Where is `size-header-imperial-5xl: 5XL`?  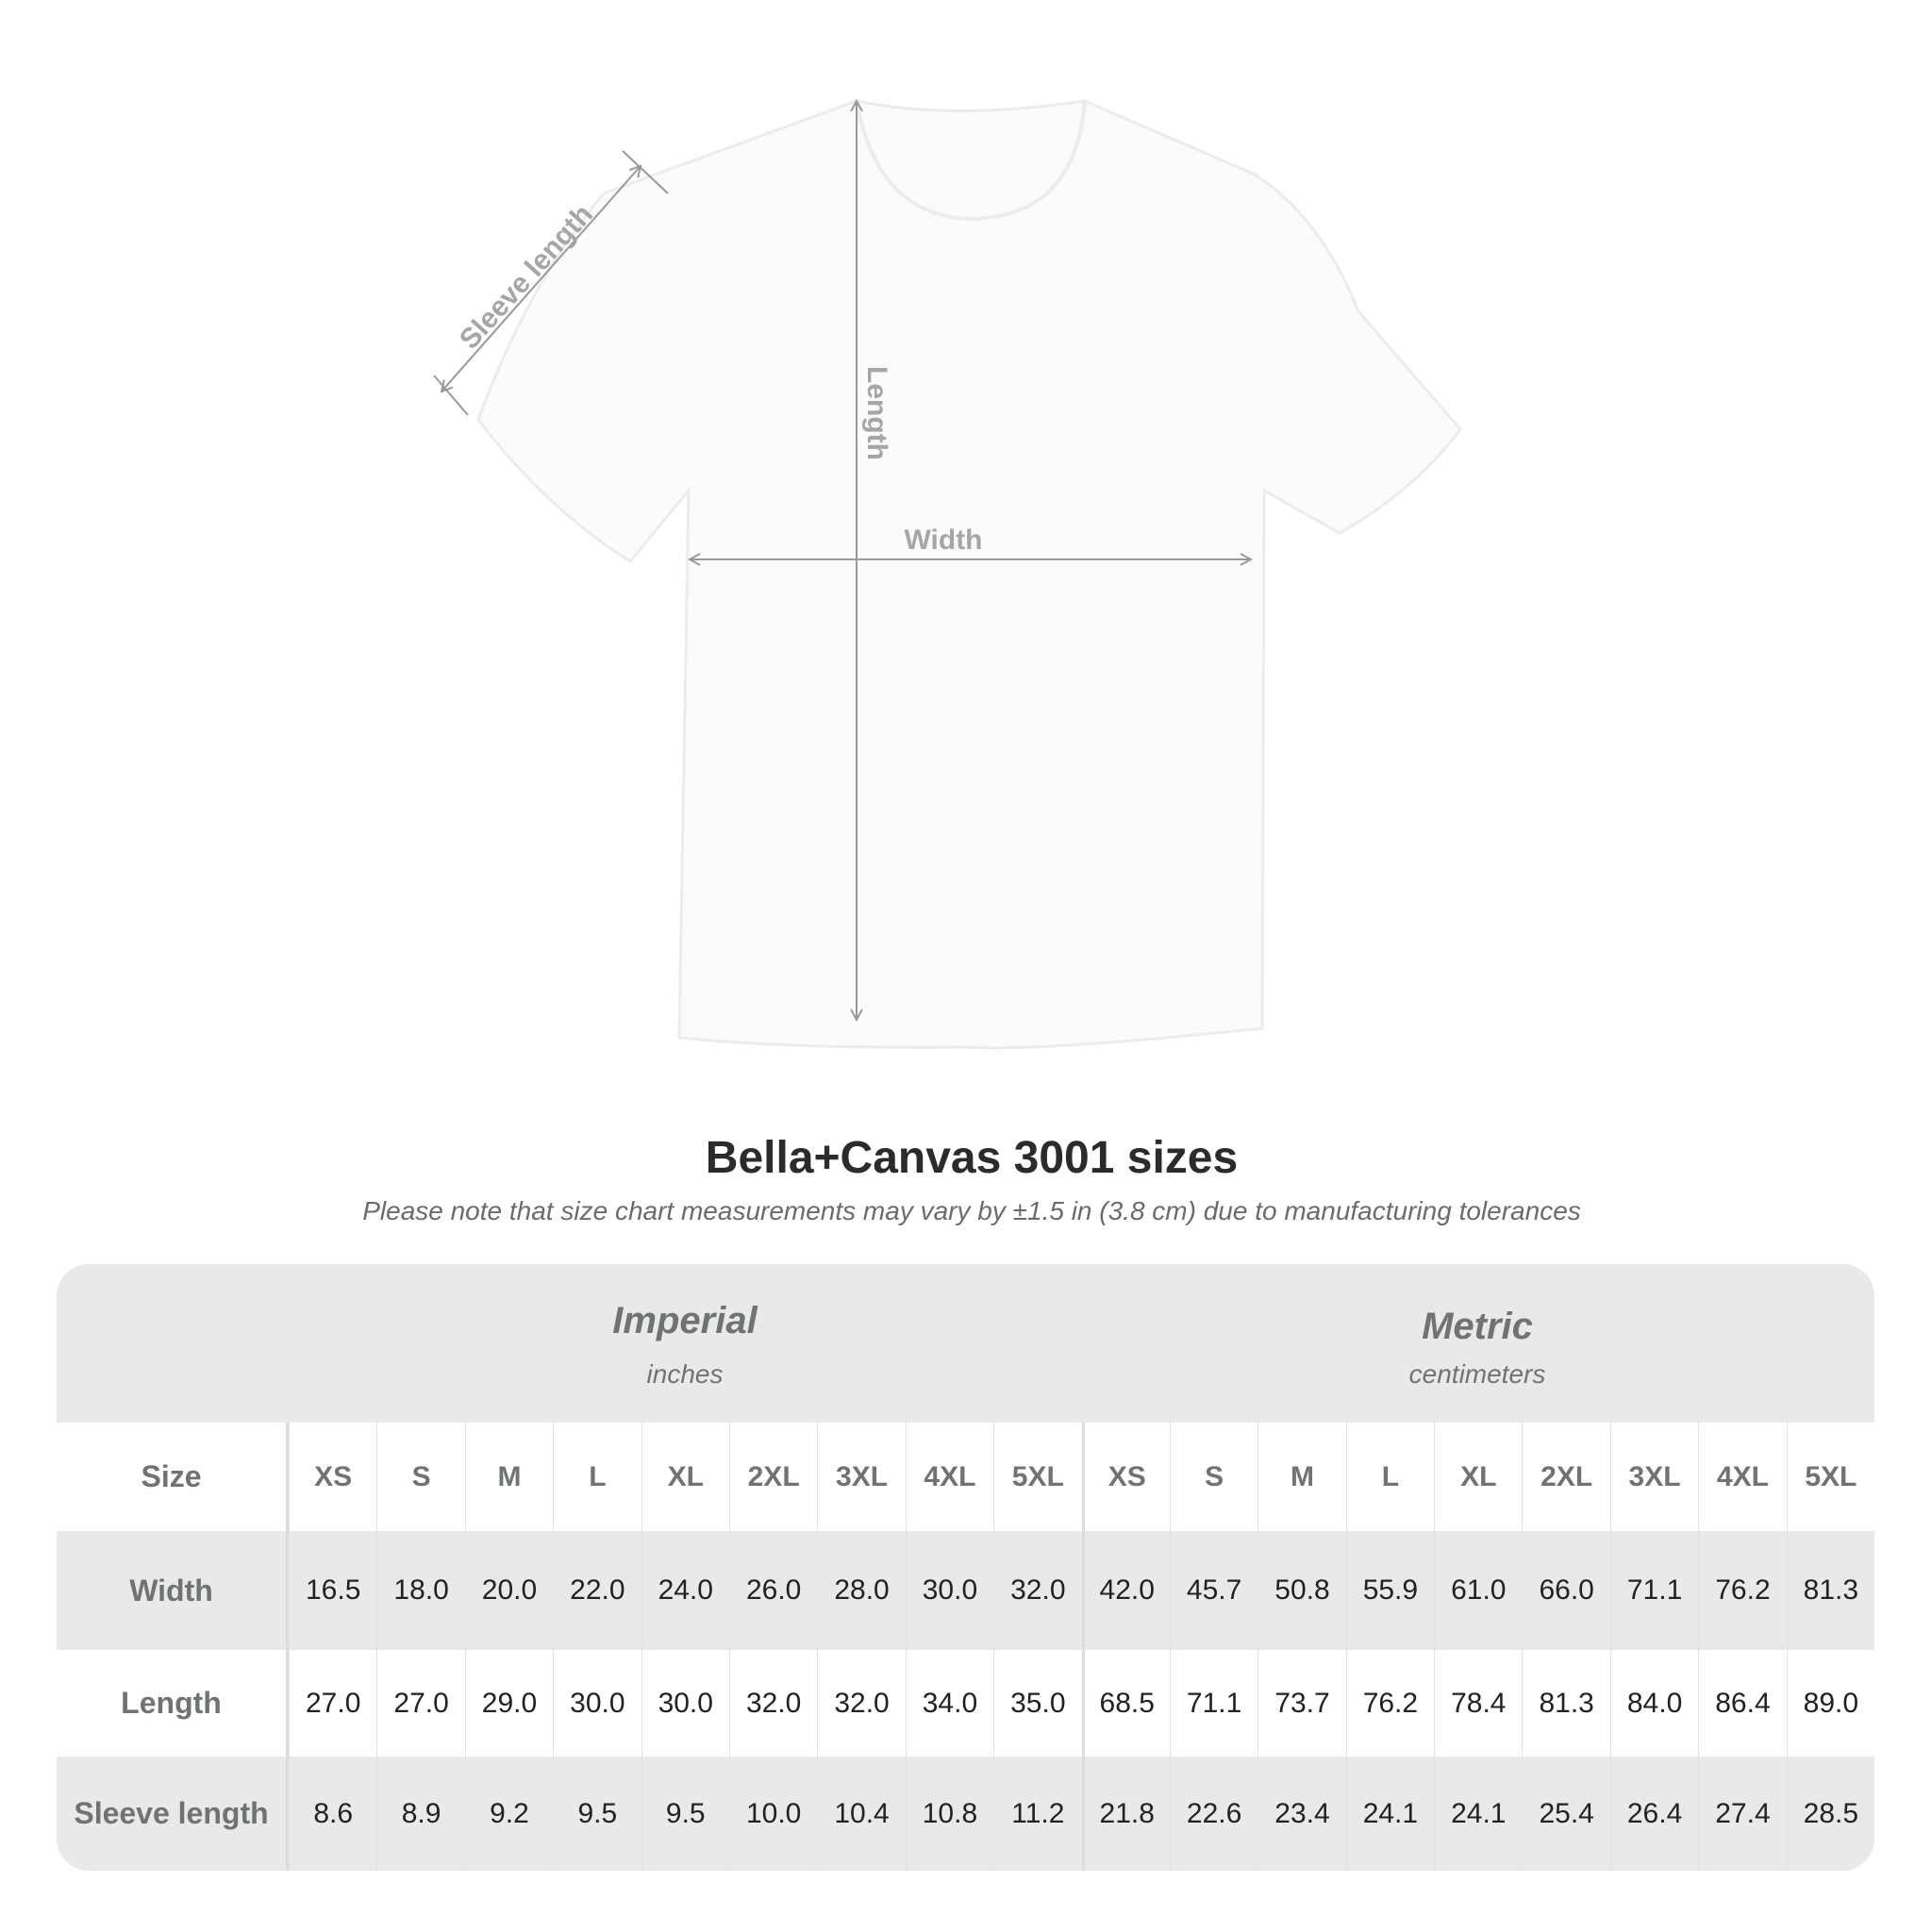
size-header-imperial-5xl: 5XL is located at coordinates (1037, 1477).